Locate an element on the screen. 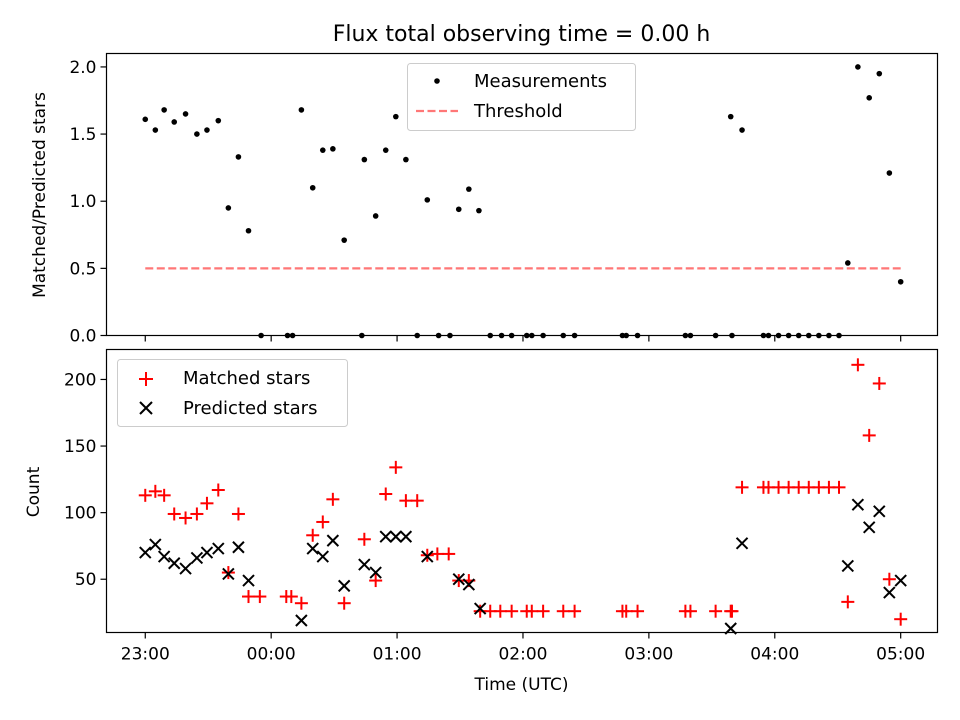 Image resolution: width=960 pixels, height=720 pixels. bottom-legend-box is located at coordinates (232, 393).